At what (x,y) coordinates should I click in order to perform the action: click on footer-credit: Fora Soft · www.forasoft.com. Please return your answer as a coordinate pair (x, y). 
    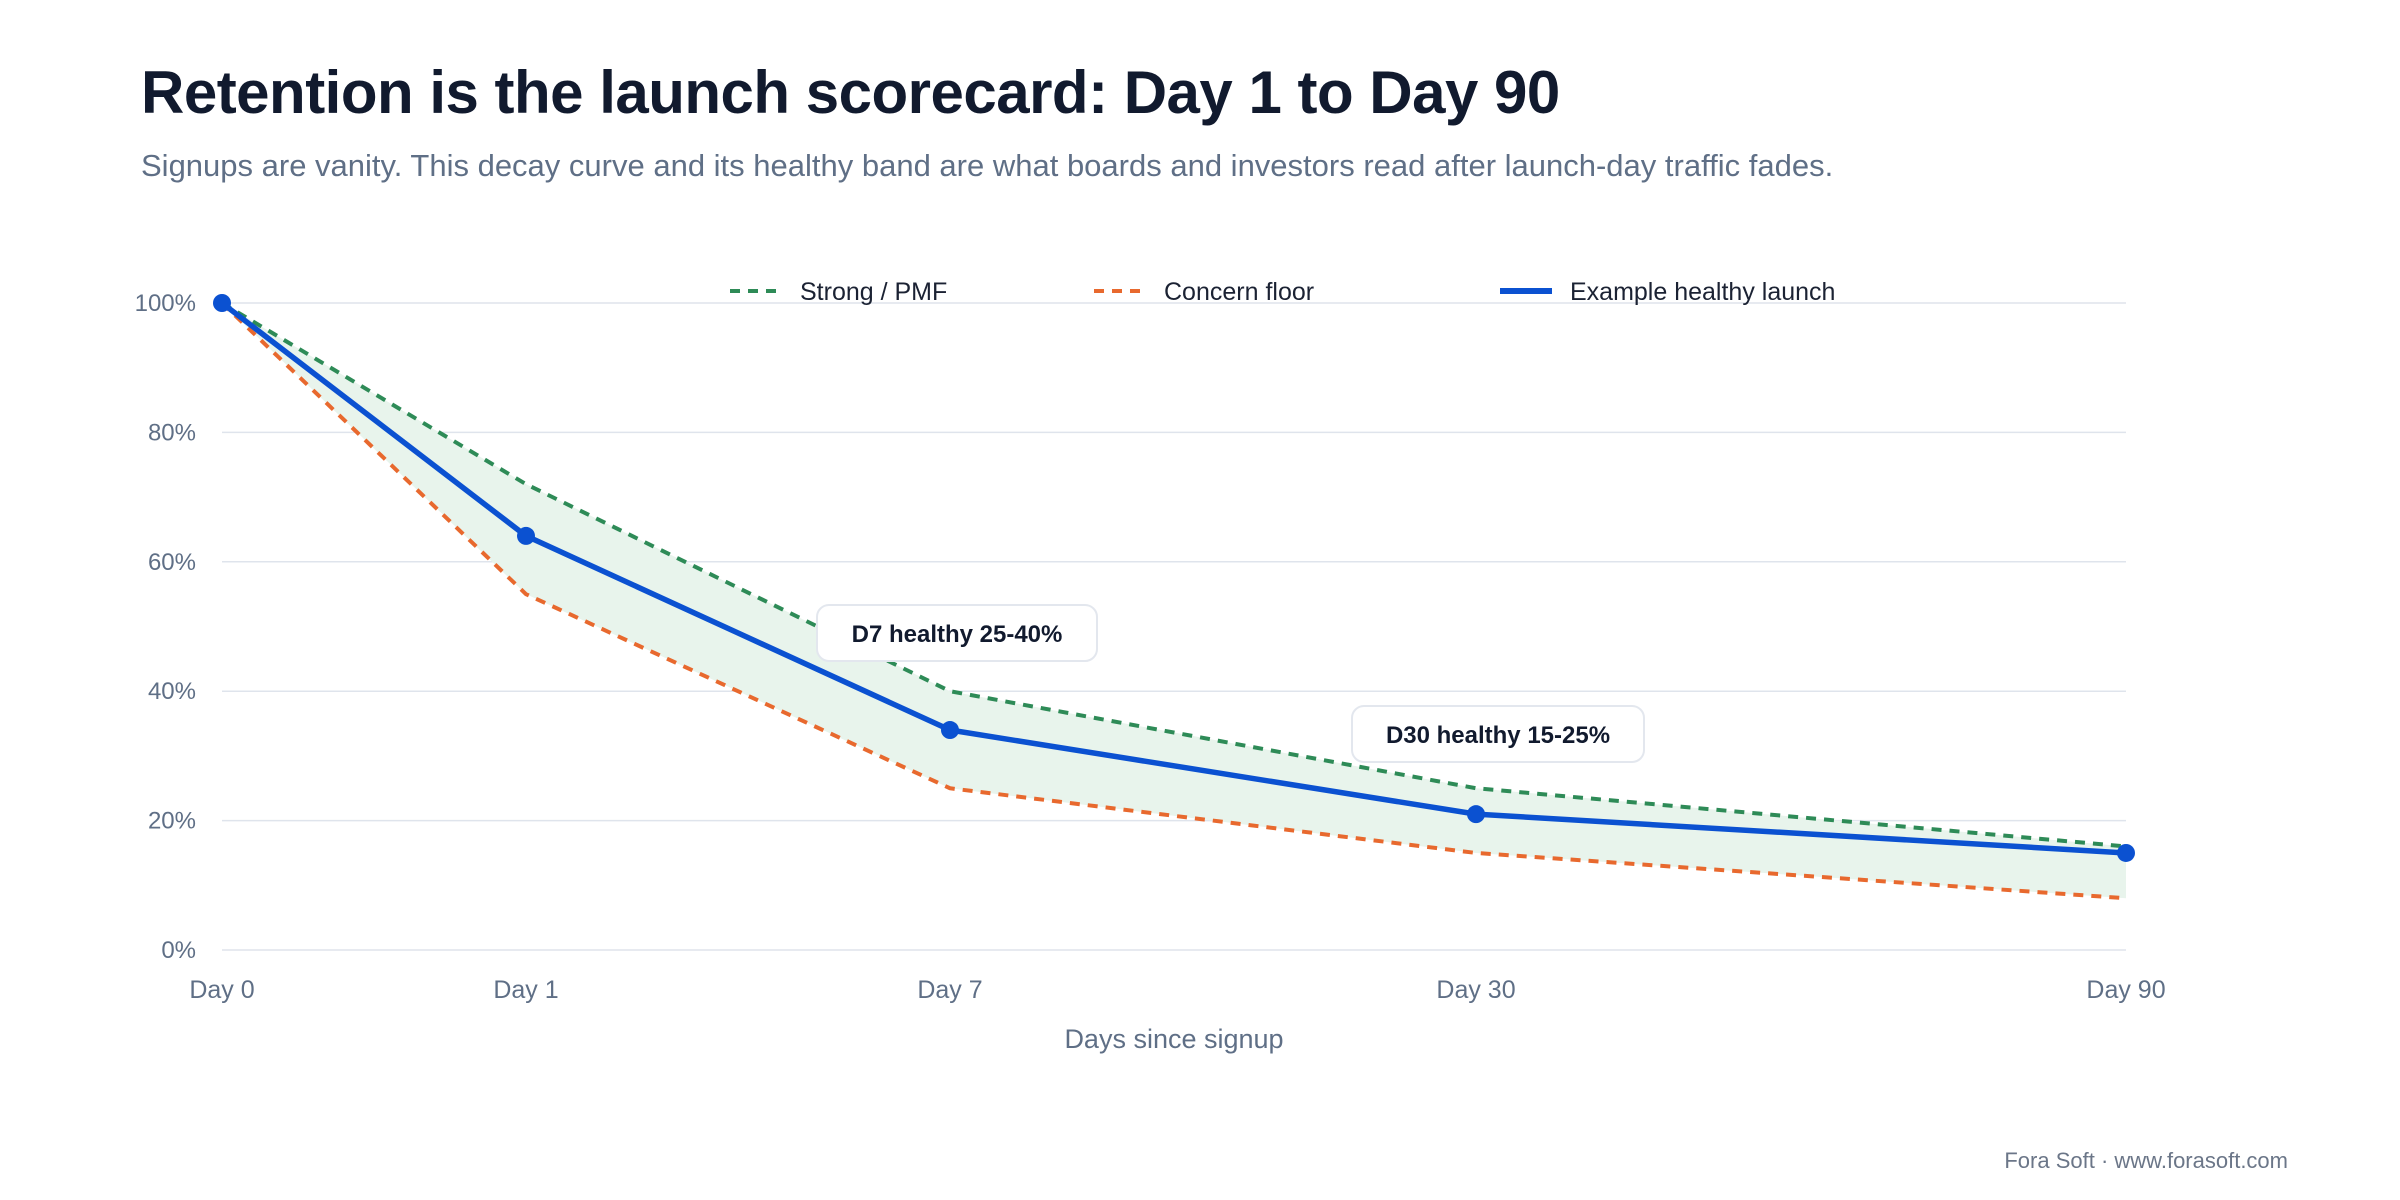
    Looking at the image, I should click on (2146, 1160).